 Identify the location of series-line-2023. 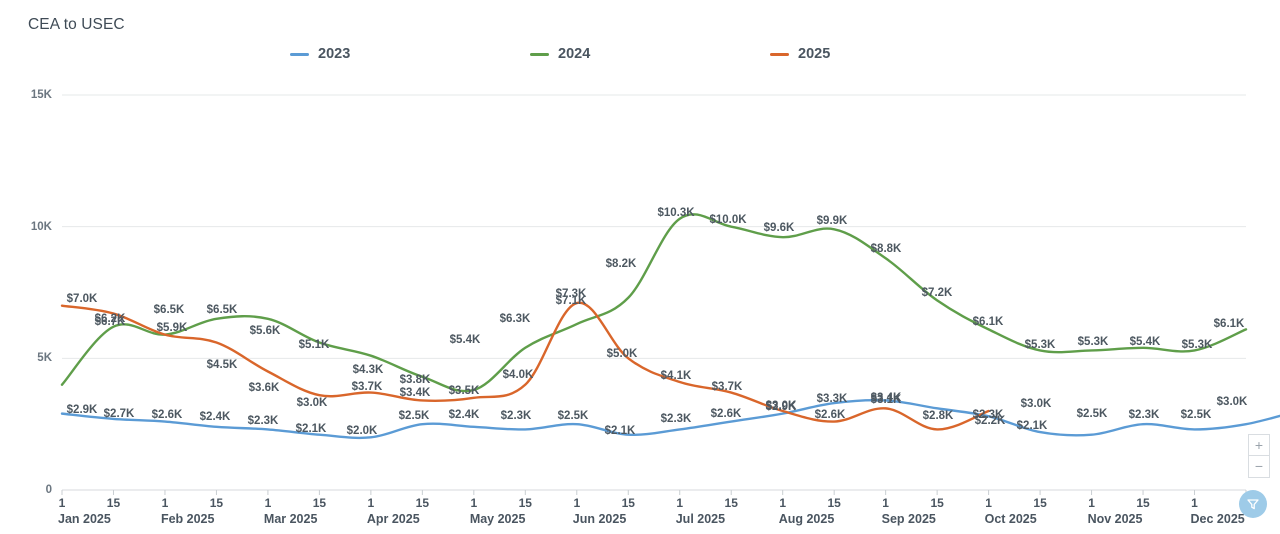
(670, 419).